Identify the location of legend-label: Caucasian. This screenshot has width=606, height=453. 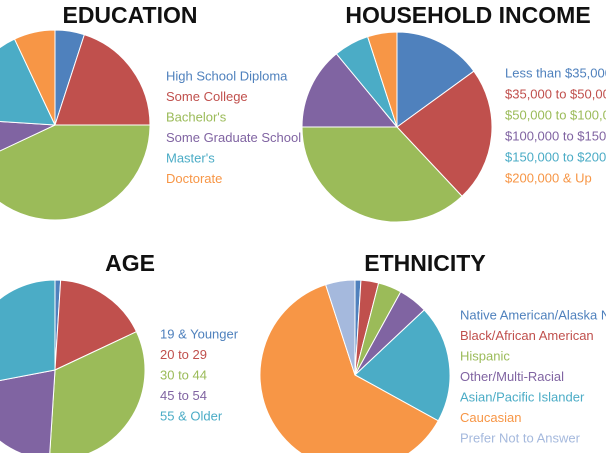
(490, 417).